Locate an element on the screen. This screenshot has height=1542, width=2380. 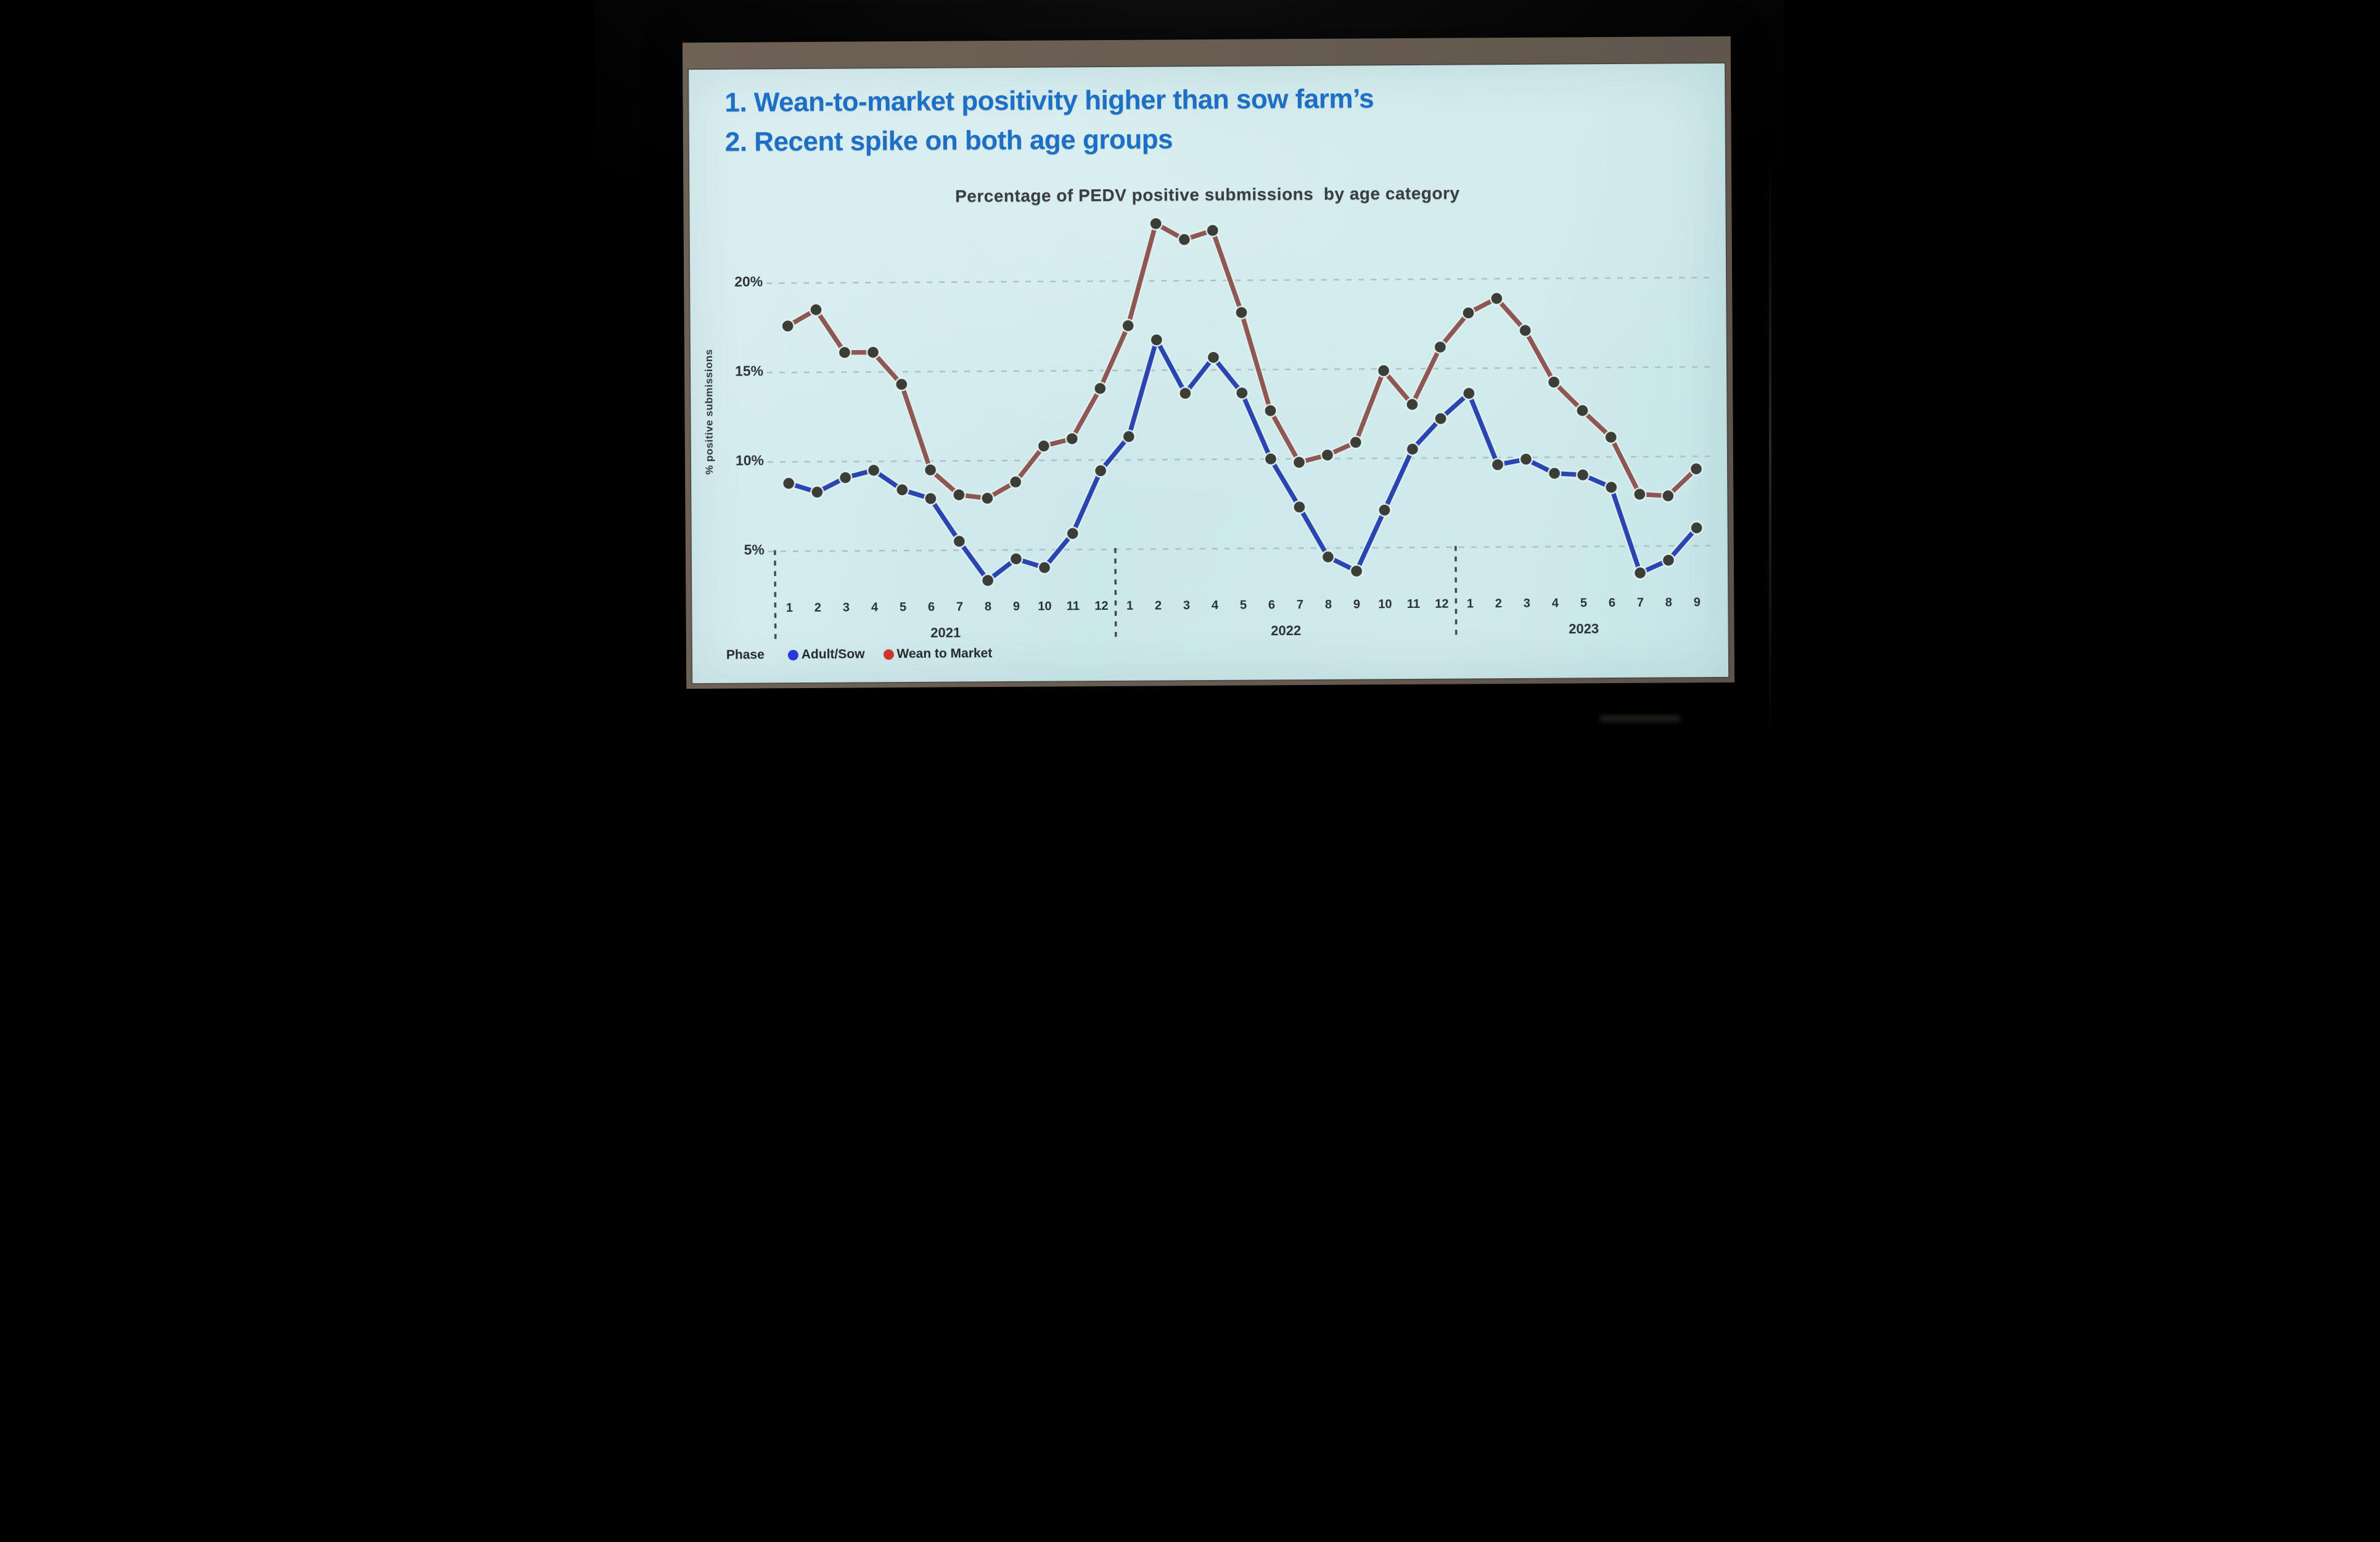
y-tick-label-5: 5% is located at coordinates (754, 549).